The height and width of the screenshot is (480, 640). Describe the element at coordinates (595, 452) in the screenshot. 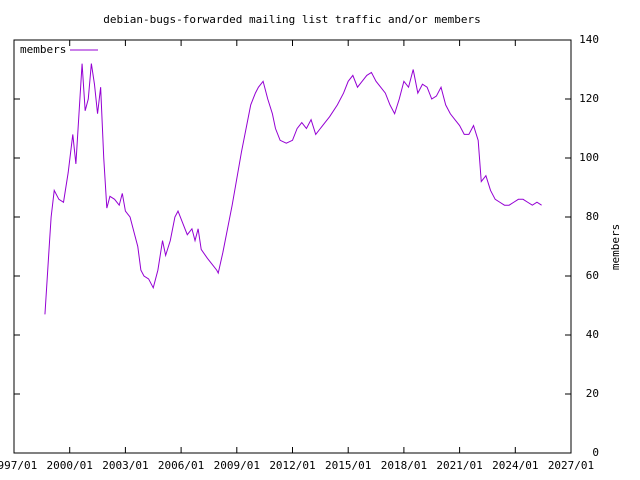

I see `y-tick-label: 0` at that location.